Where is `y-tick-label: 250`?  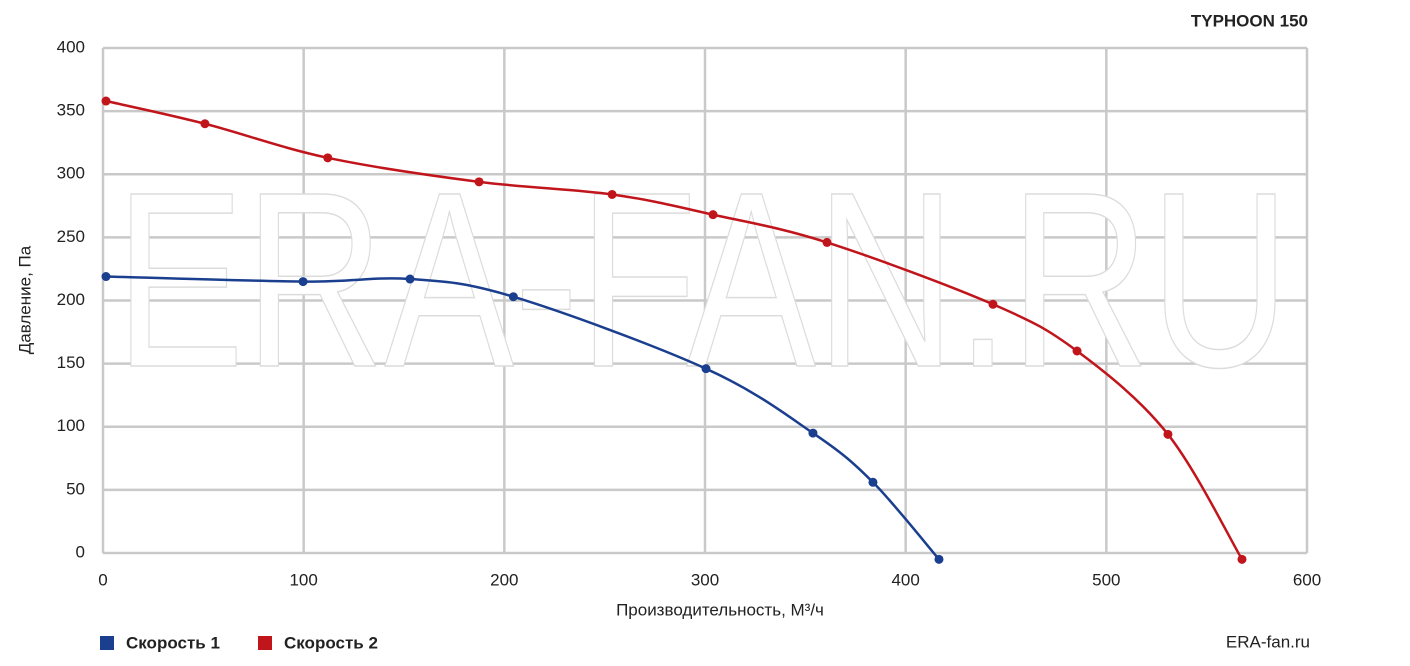
y-tick-label: 250 is located at coordinates (71, 236).